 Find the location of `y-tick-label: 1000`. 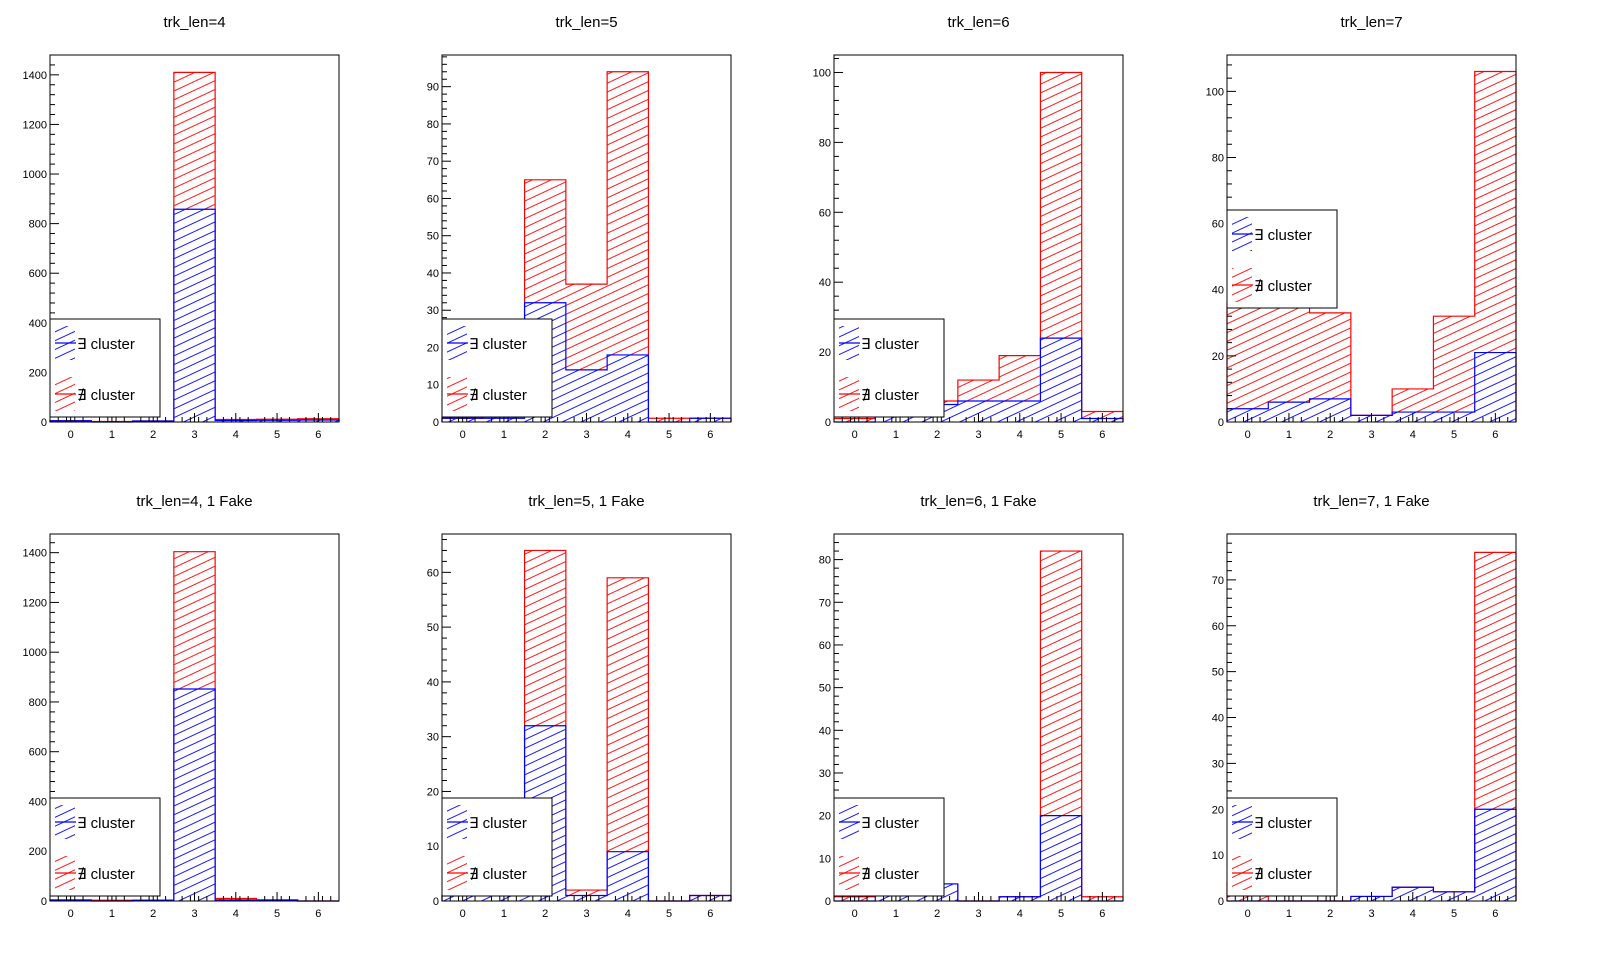

y-tick-label: 1000 is located at coordinates (35, 175).